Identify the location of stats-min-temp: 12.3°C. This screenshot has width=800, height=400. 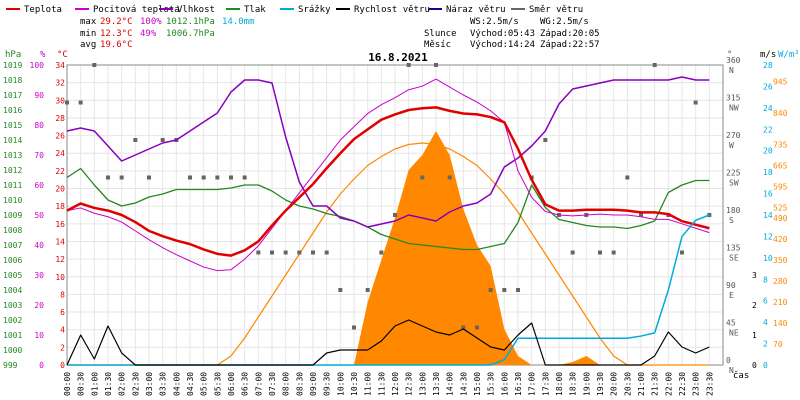
(116, 34).